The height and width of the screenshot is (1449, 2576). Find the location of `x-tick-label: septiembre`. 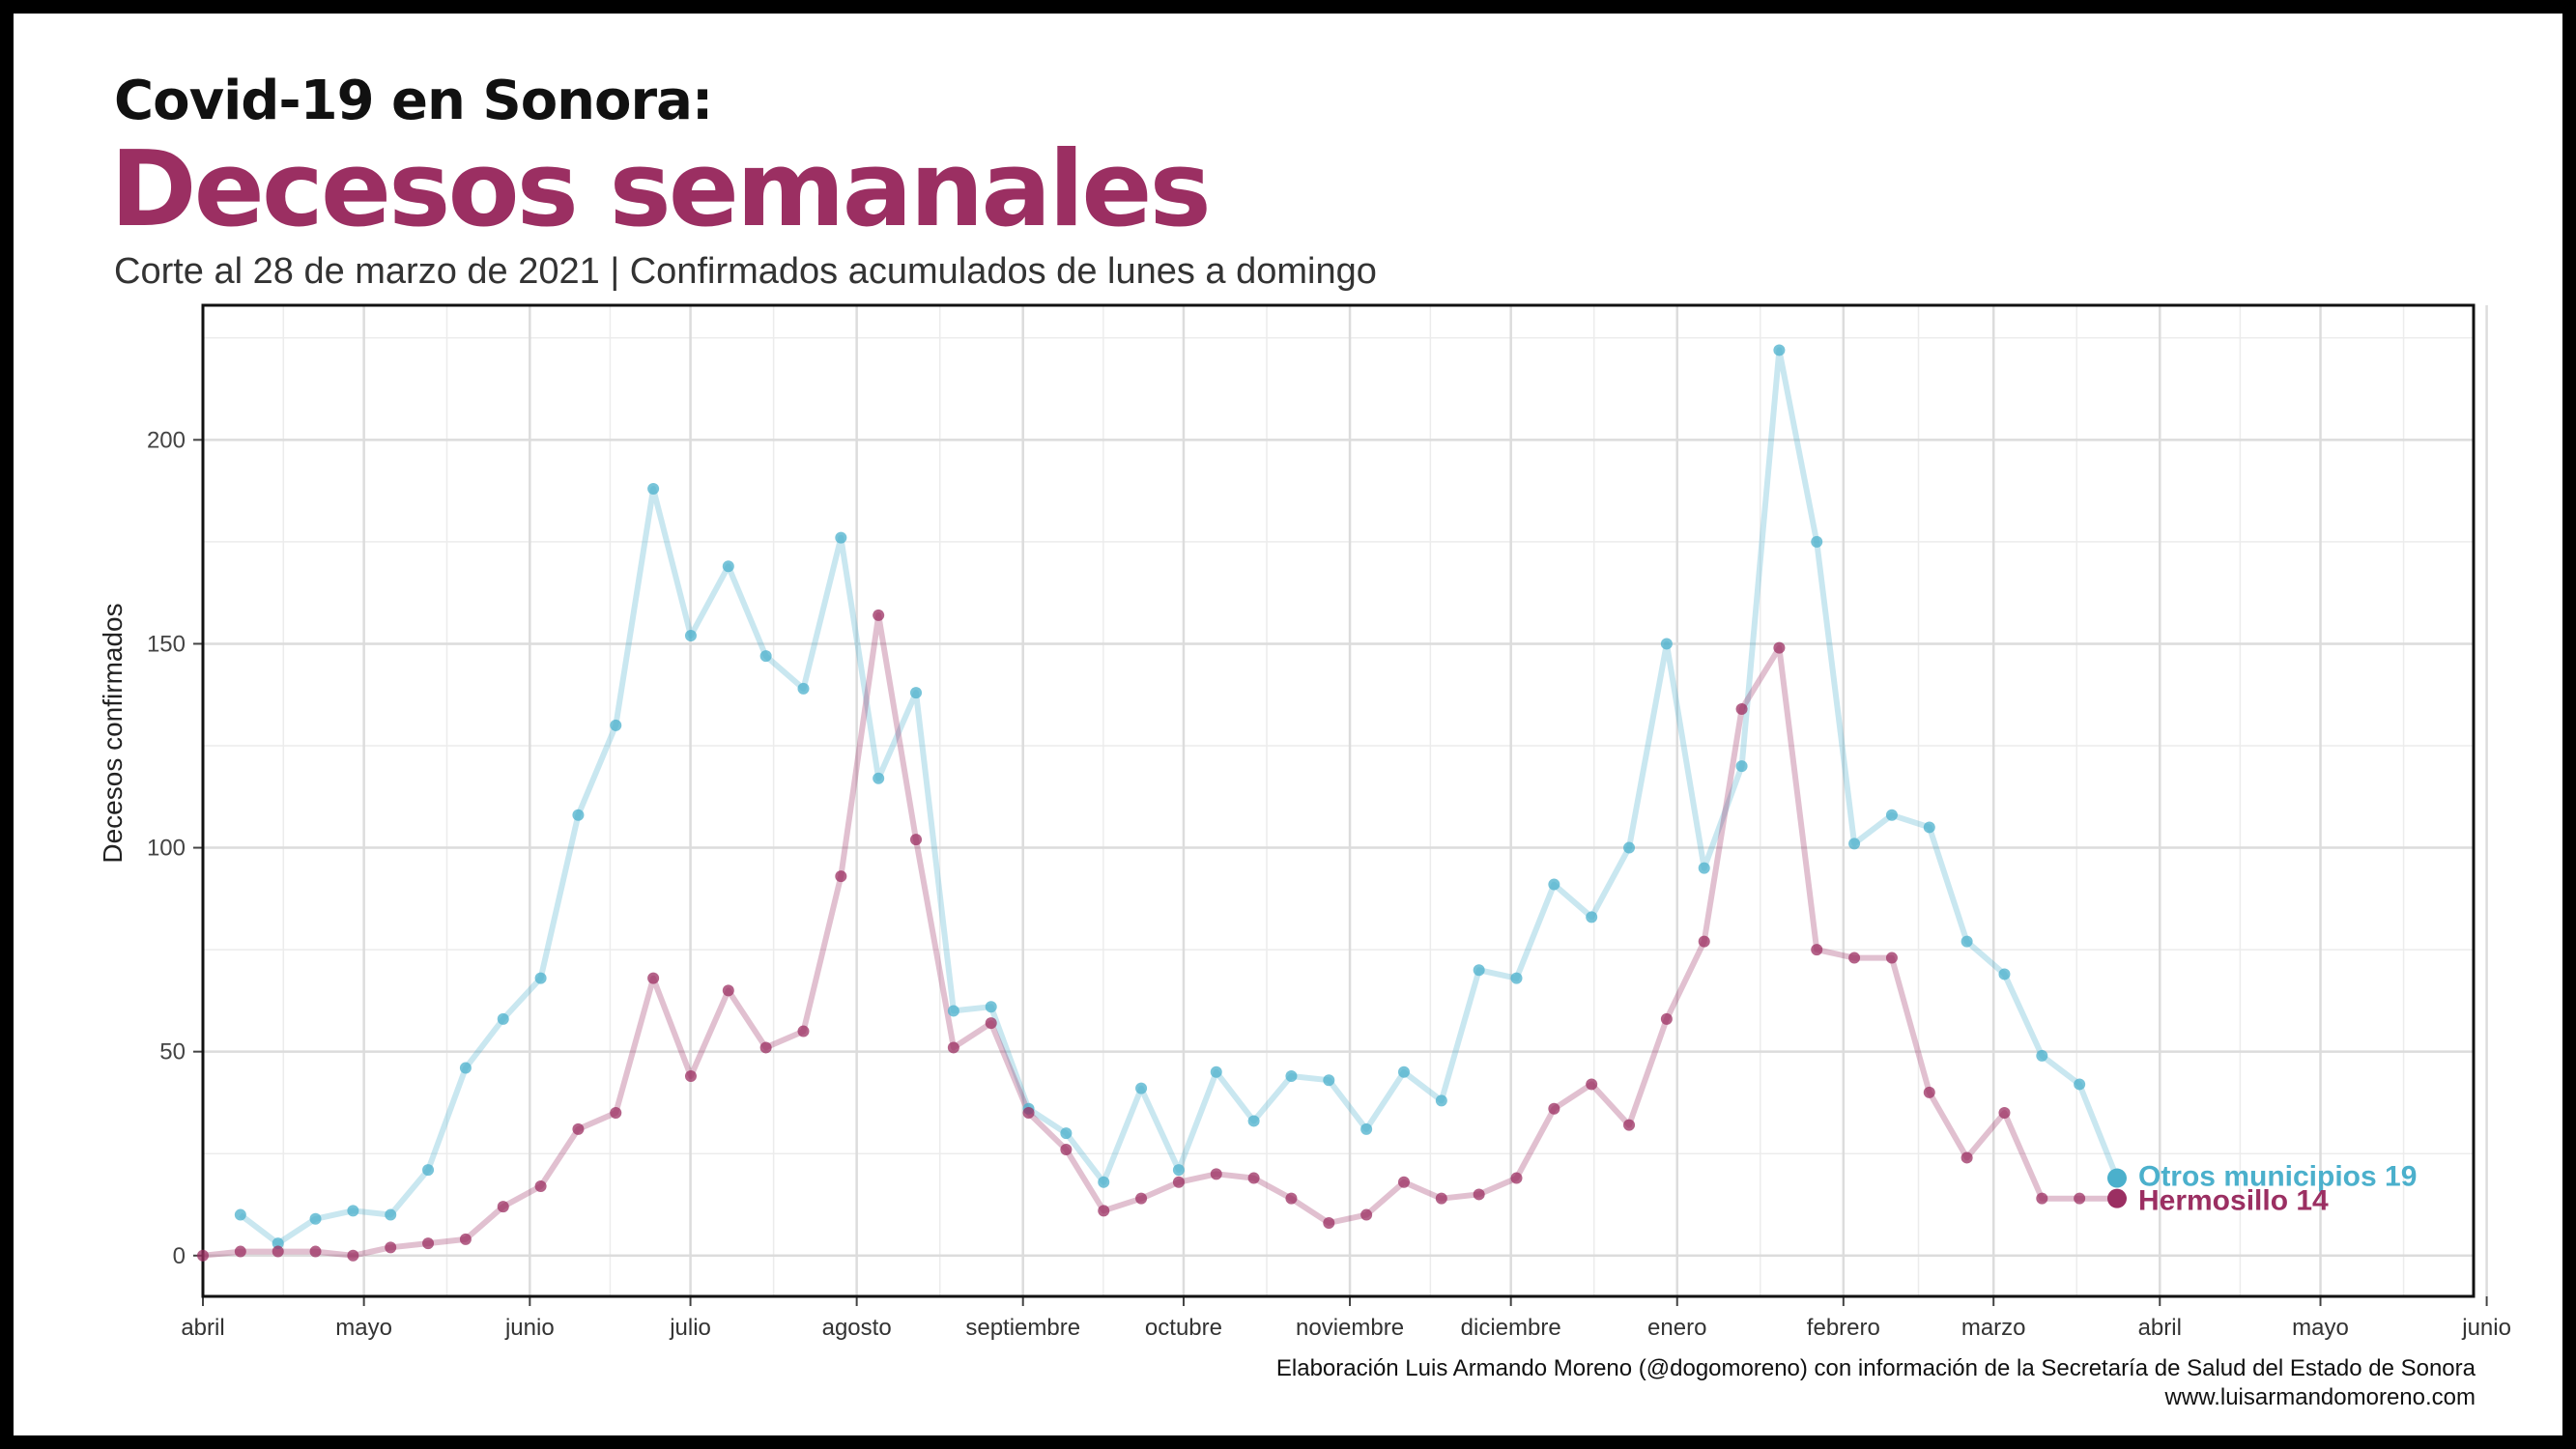

x-tick-label: septiembre is located at coordinates (1023, 1328).